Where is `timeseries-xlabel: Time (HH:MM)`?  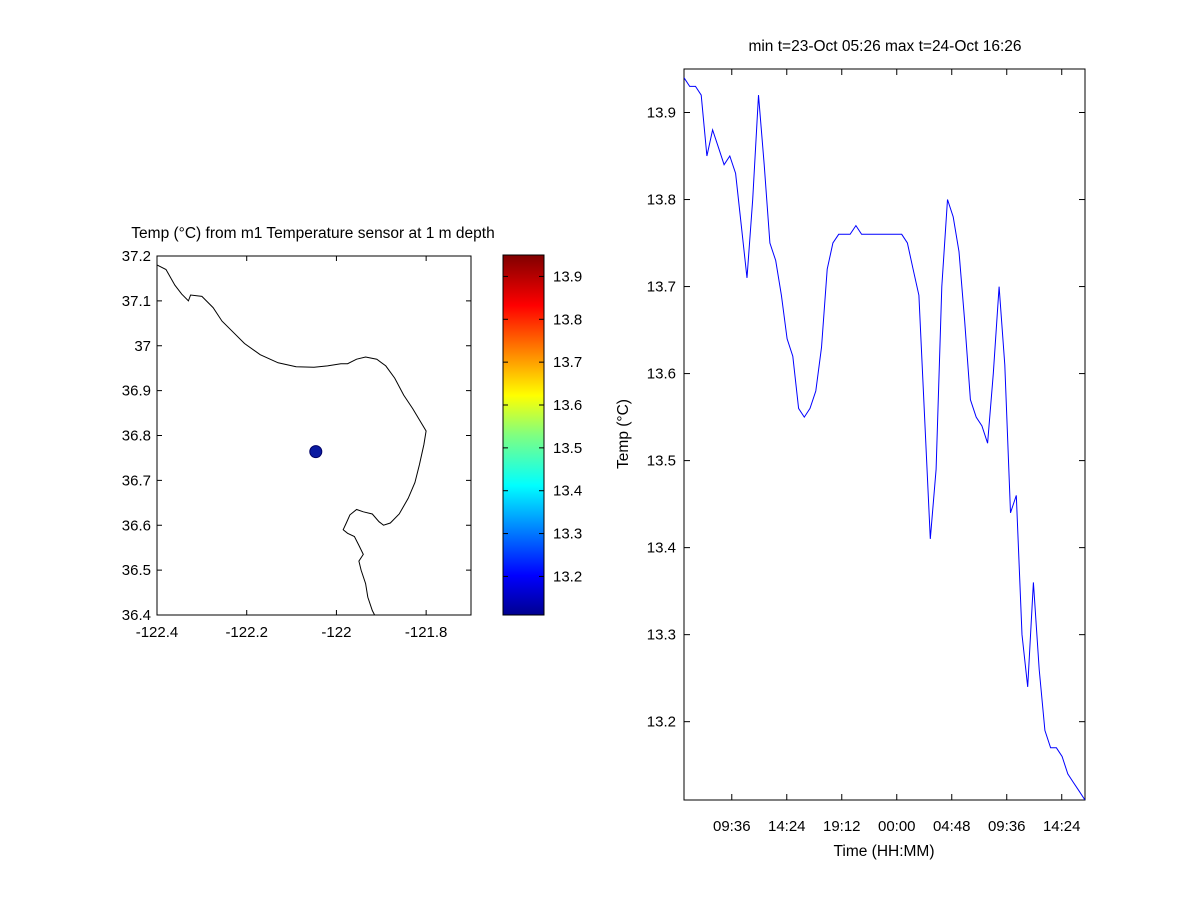 timeseries-xlabel: Time (HH:MM) is located at coordinates (883, 851).